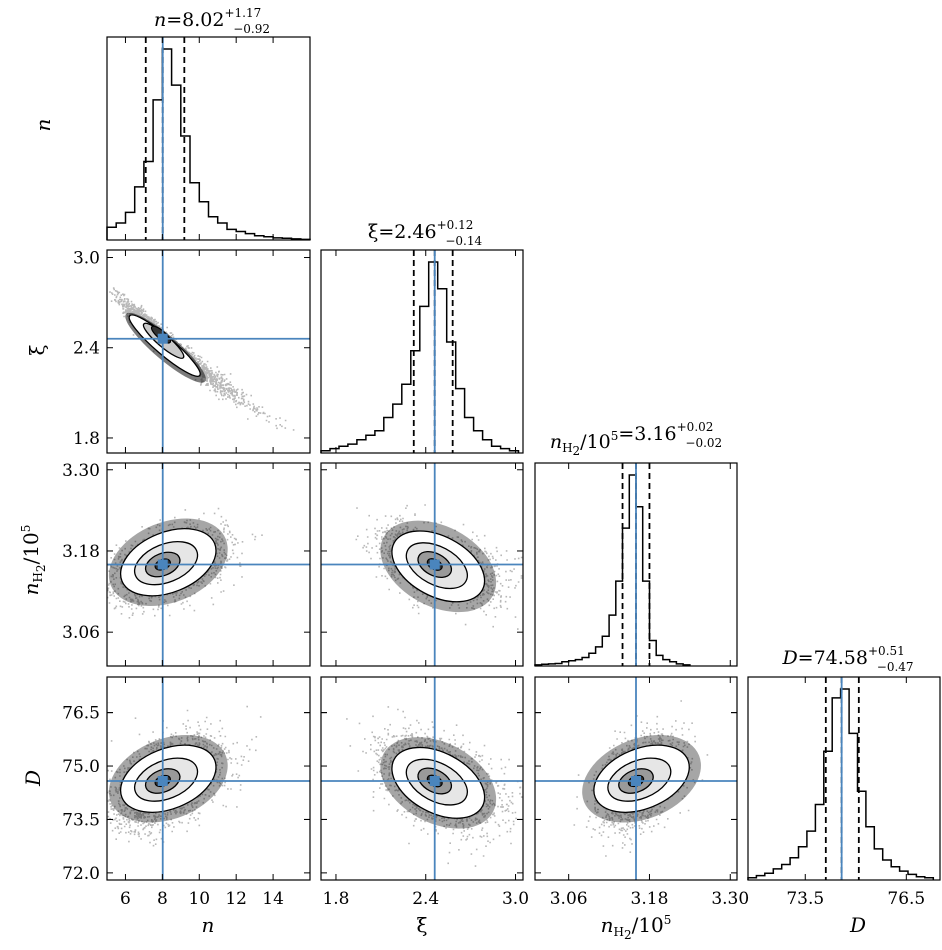 Image resolution: width=942 pixels, height=950 pixels. I want to click on scatter-panel-n-D, so click(208, 778).